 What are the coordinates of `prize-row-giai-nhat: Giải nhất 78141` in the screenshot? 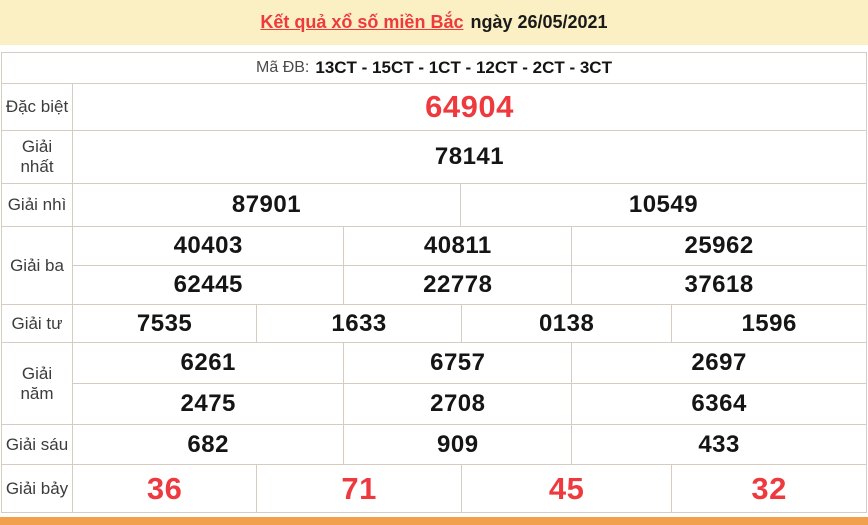 It's located at (434, 157).